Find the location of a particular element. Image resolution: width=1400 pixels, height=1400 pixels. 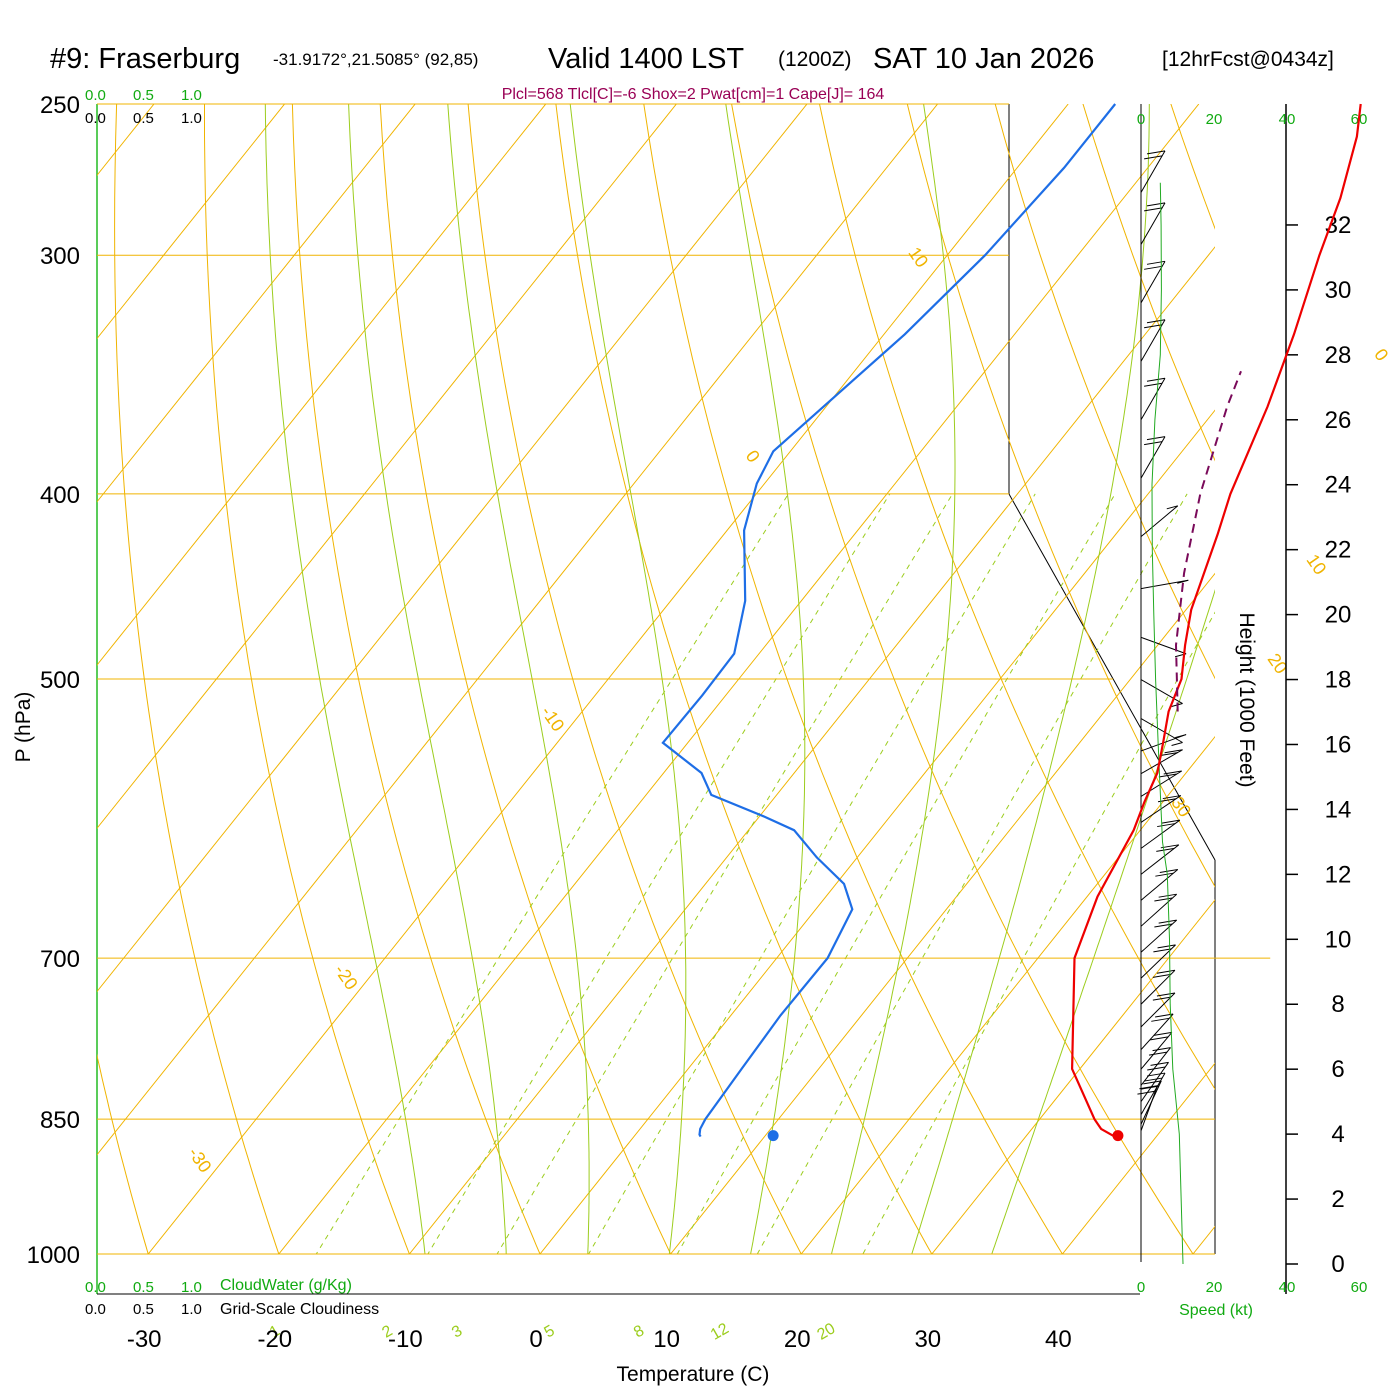

isotherm-label: -30 is located at coordinates (199, 1159).